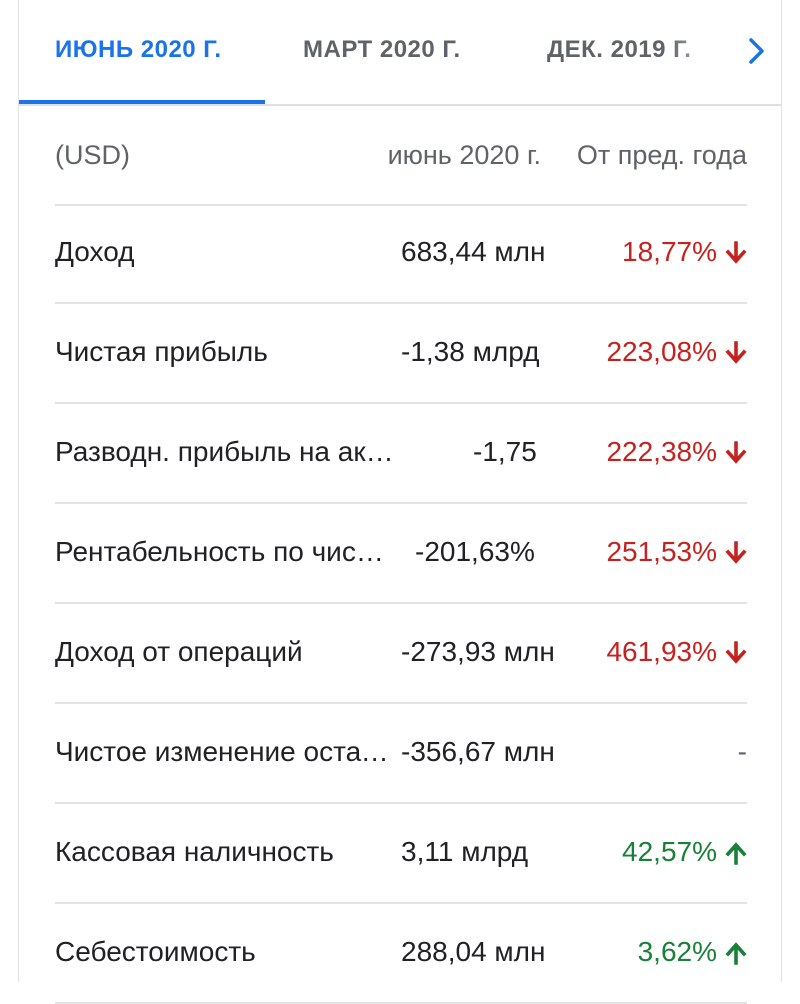 This screenshot has width=800, height=1004. I want to click on row-value: -356,67 млн, so click(478, 751).